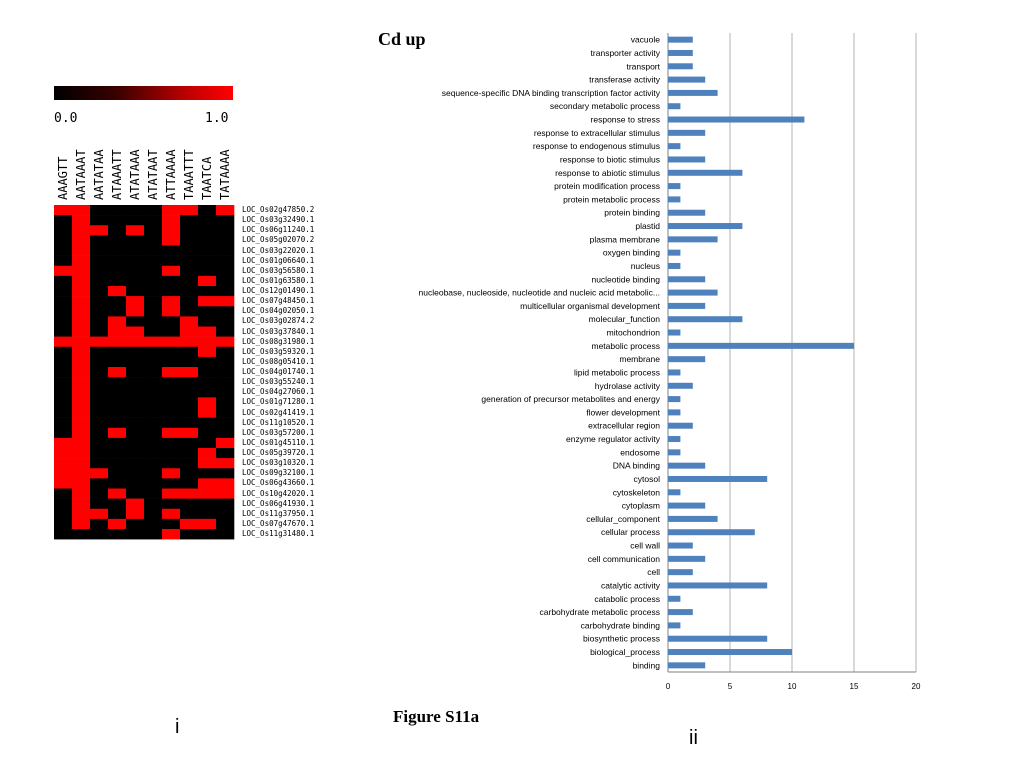  Describe the element at coordinates (278, 452) in the screenshot. I see `heatmap-row-label: LOC_Os05g39720.1` at that location.